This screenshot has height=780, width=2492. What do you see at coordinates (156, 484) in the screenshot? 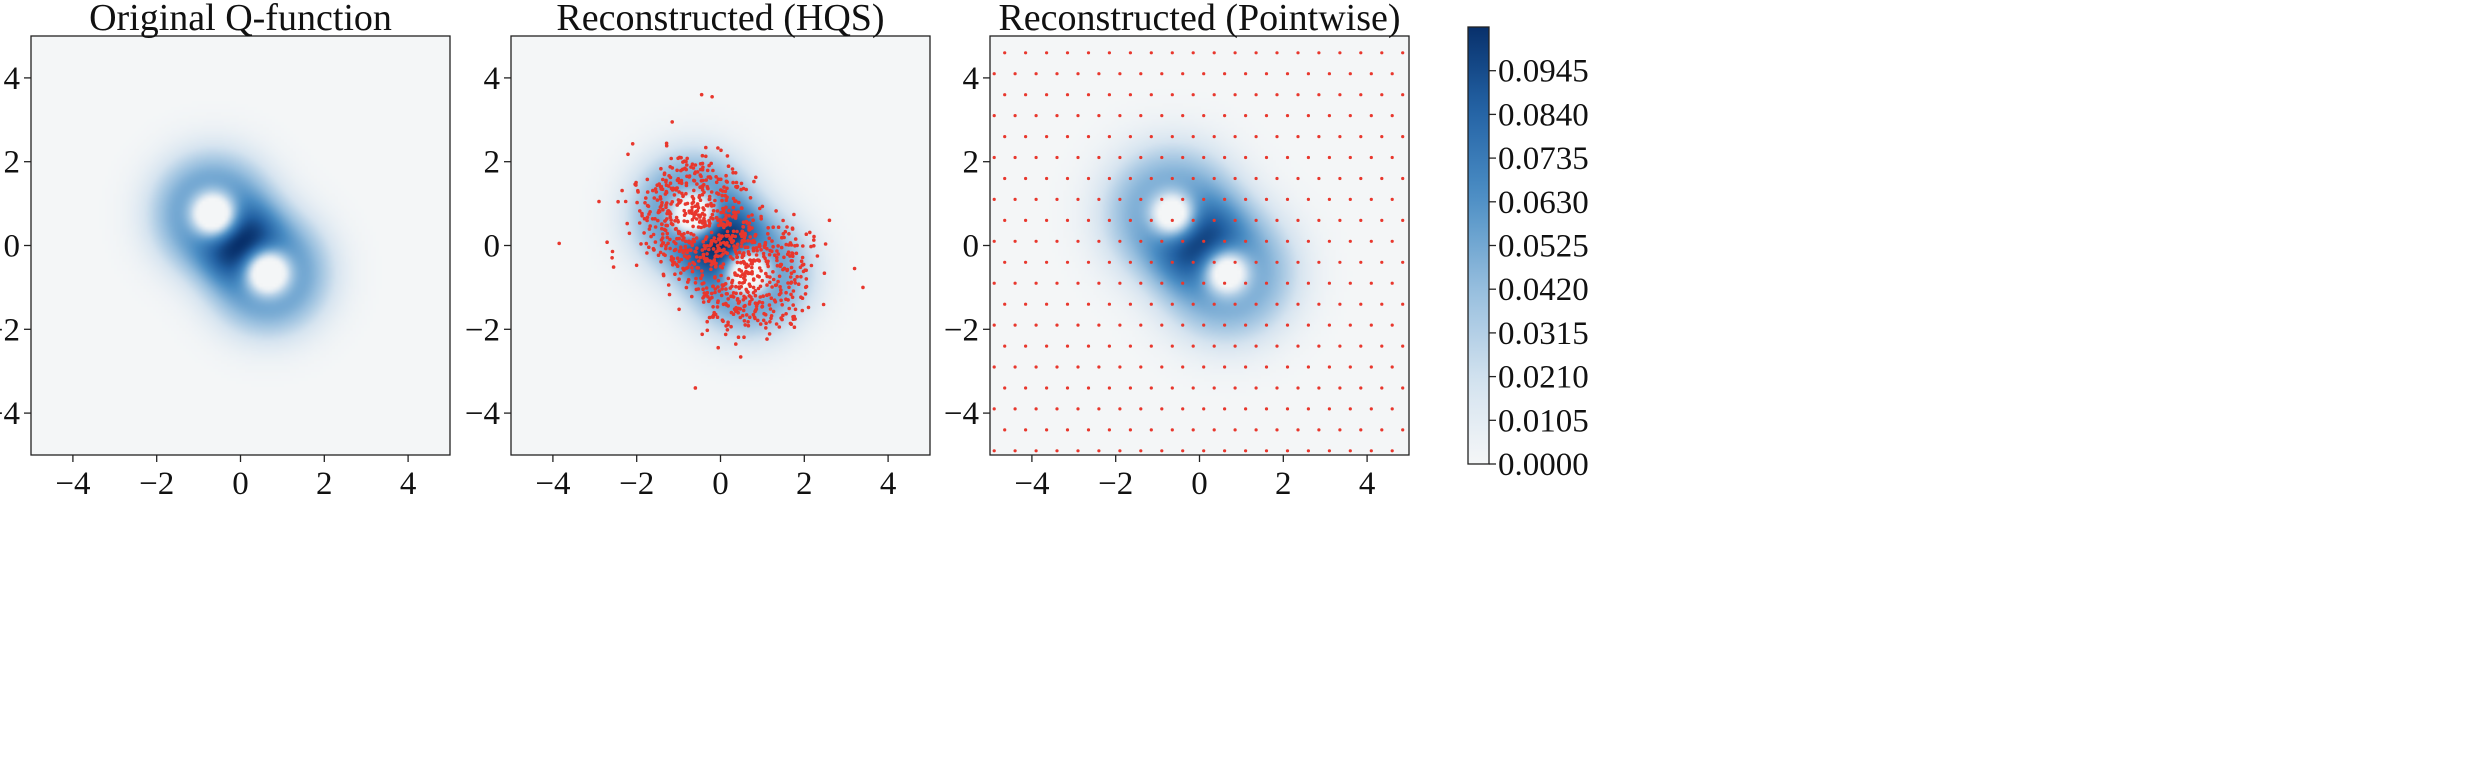
I see `x-tick-label: −2` at bounding box center [156, 484].